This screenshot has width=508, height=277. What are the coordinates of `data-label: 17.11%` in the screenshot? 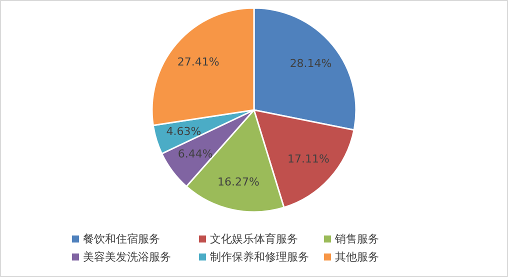 It's located at (309, 159).